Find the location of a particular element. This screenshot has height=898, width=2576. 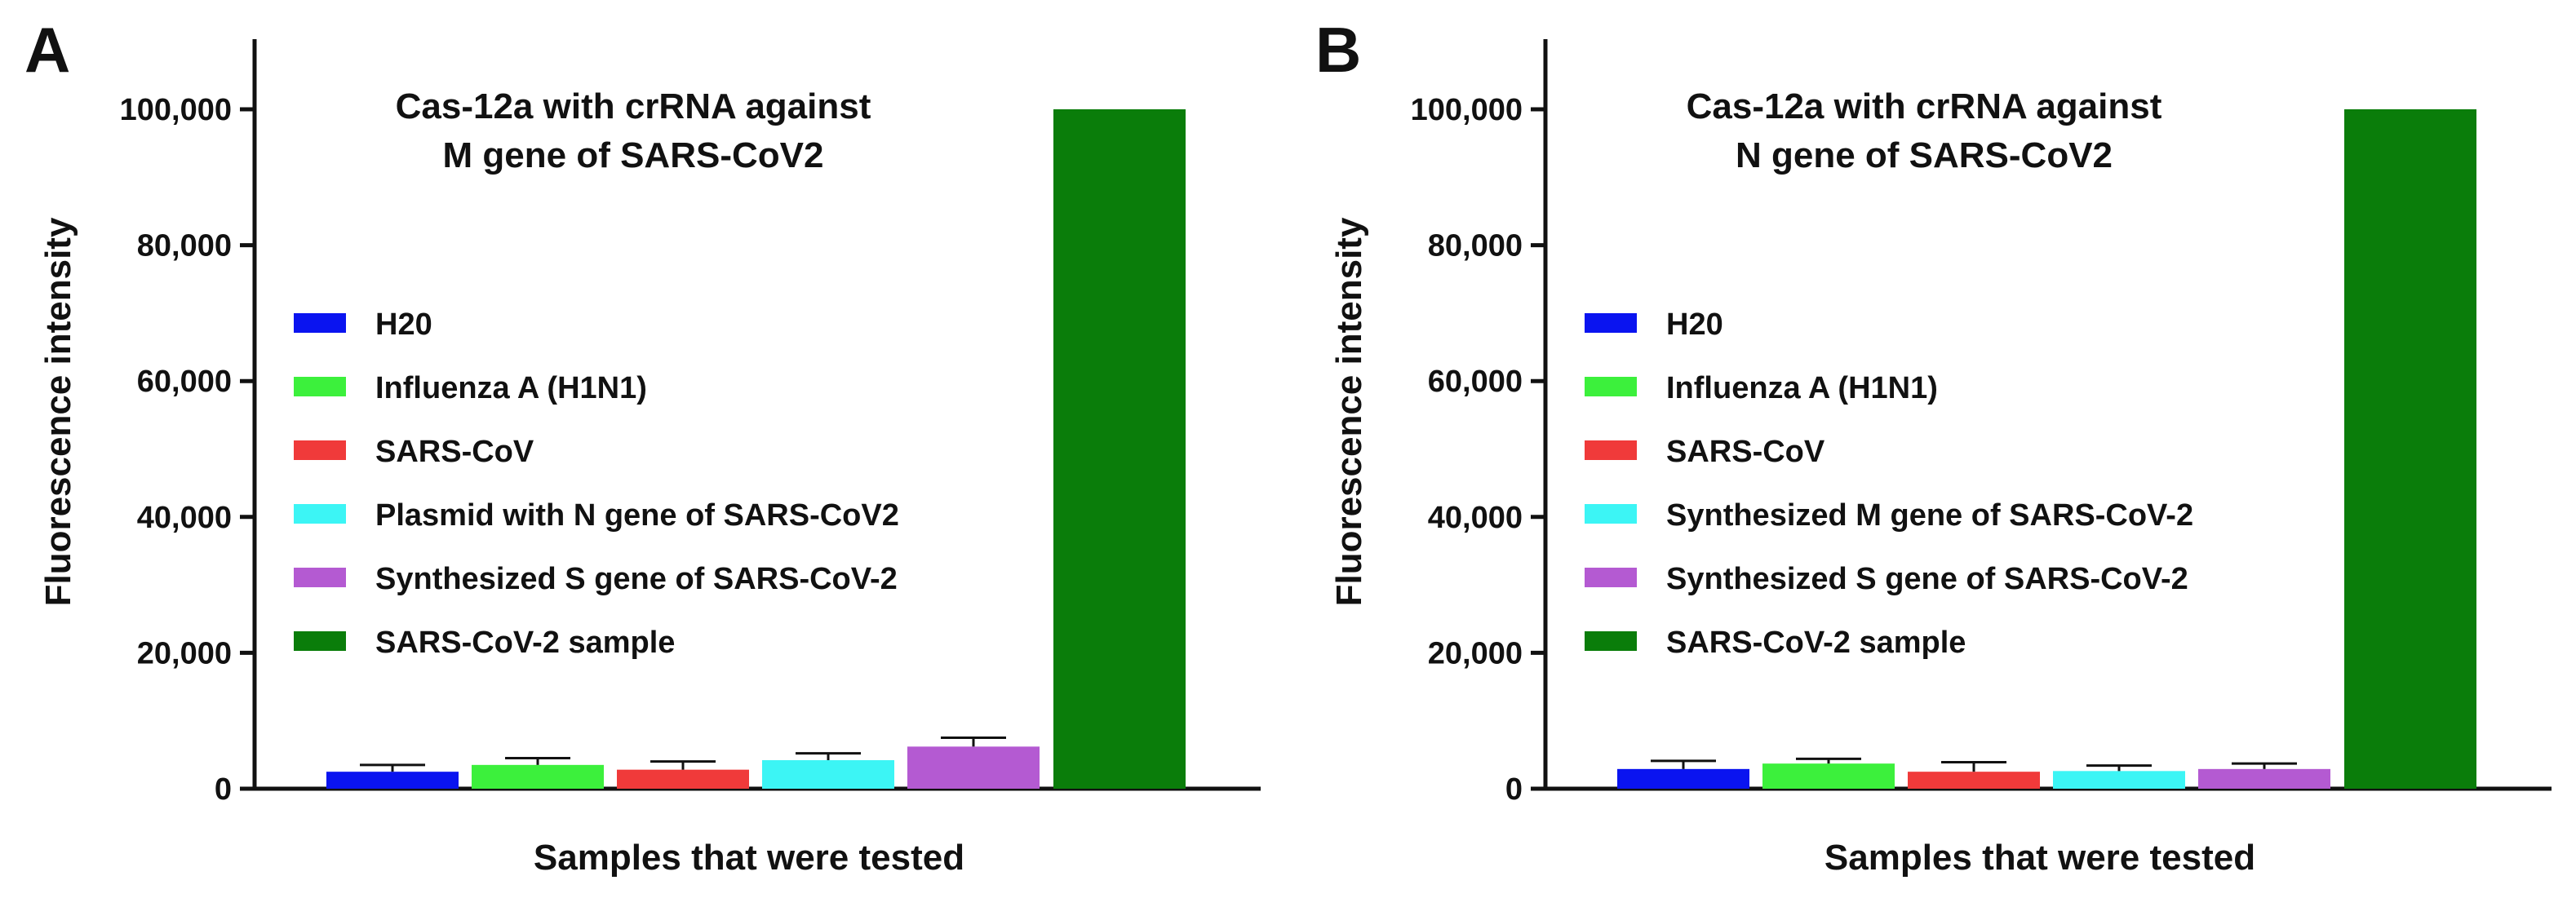

legend-label: Synthesized M gene of SARS-CoV-2 is located at coordinates (1929, 515).